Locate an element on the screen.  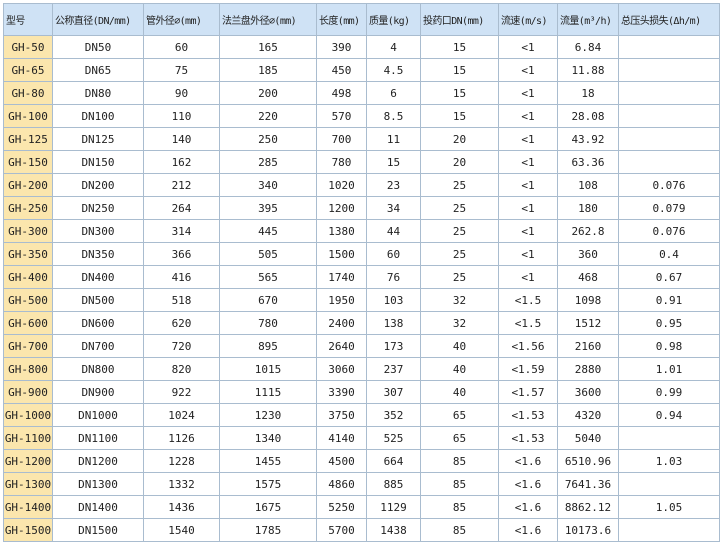
table-cell: GH-700 is located at coordinates (28, 346).